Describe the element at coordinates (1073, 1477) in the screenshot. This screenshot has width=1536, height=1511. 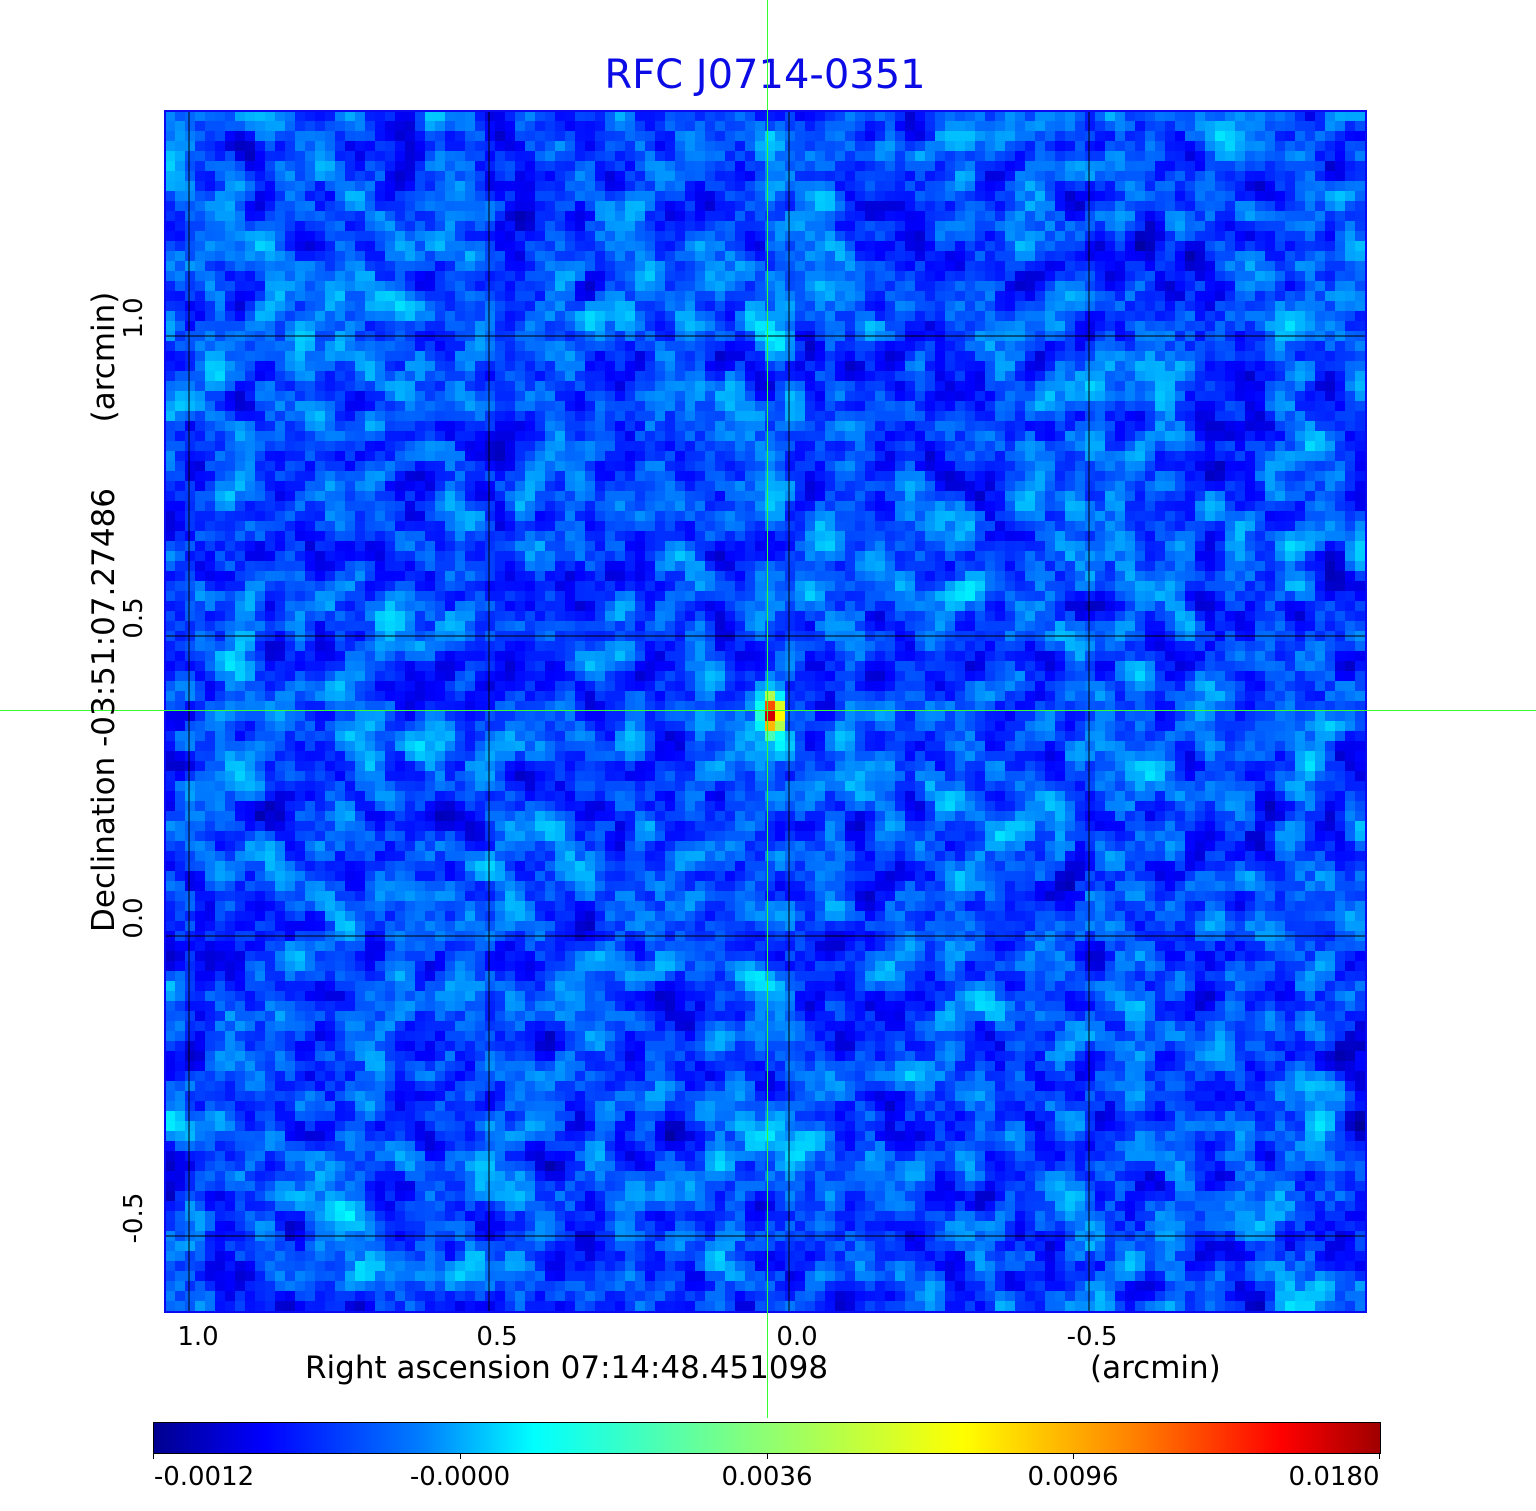
I see `colorbar-tick-label: 0.0096` at that location.